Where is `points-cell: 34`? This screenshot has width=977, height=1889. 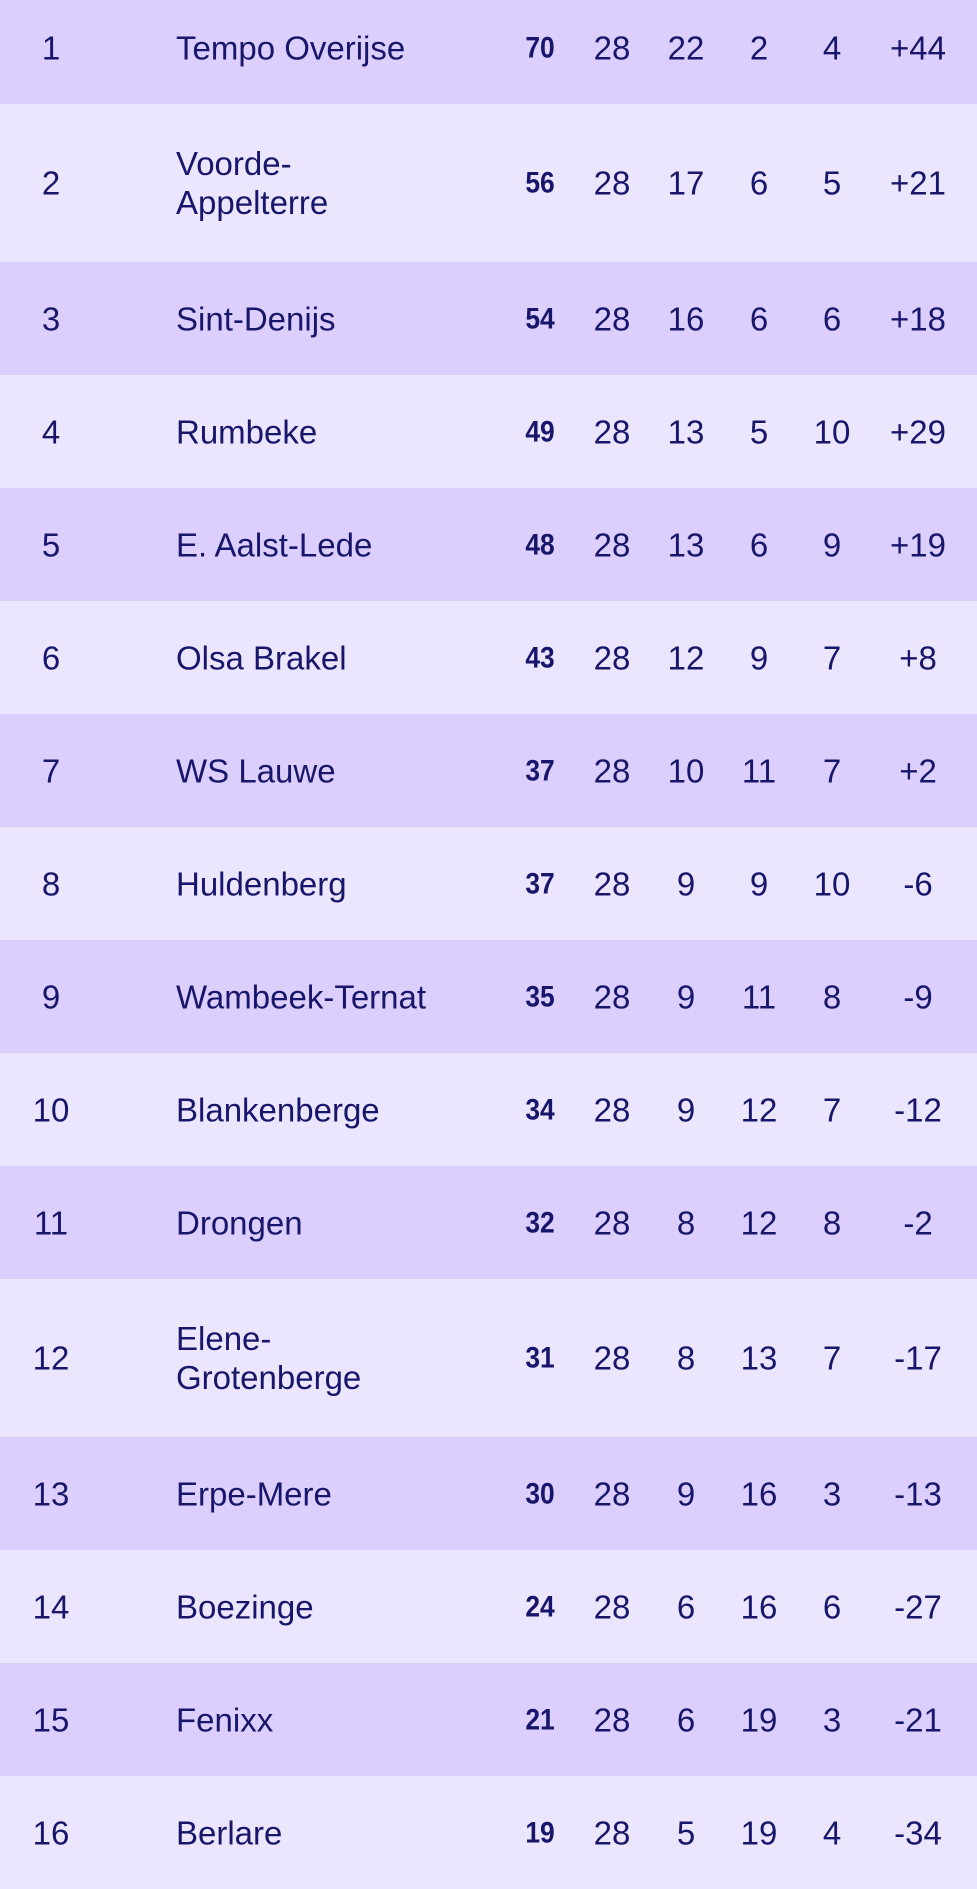 points-cell: 34 is located at coordinates (540, 1109).